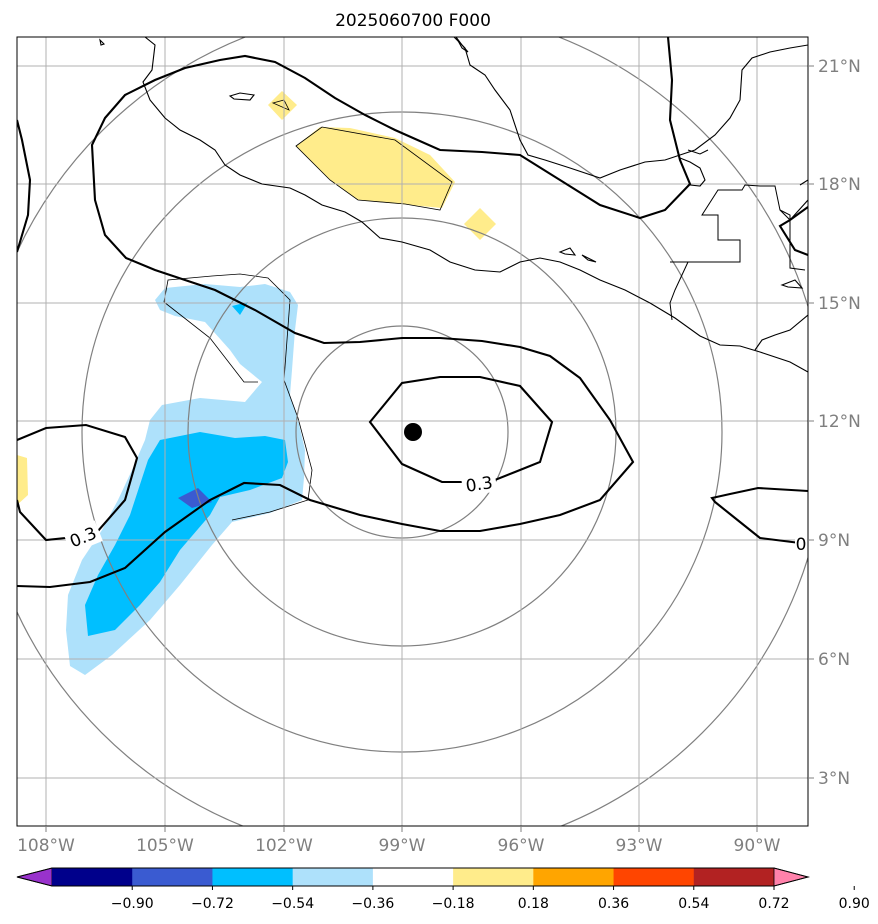  What do you see at coordinates (479, 485) in the screenshot?
I see `contour-label-inner: 0.3` at bounding box center [479, 485].